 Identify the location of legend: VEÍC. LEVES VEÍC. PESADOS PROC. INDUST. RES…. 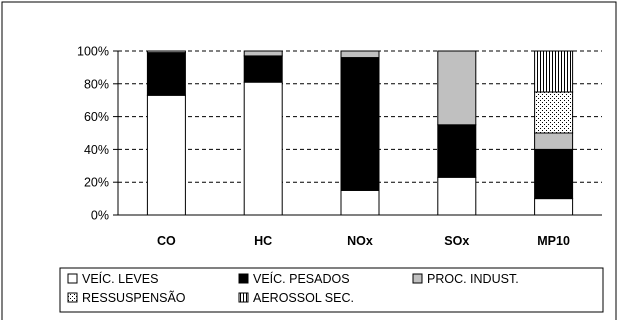
(331, 290).